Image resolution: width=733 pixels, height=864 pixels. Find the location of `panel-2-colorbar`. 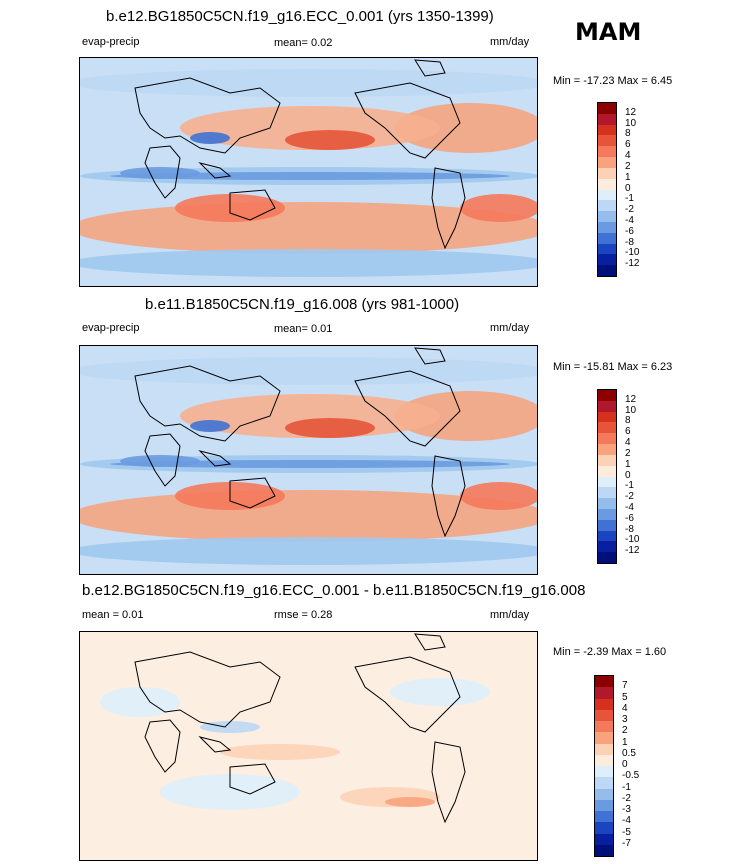

panel-2-colorbar is located at coordinates (607, 476).